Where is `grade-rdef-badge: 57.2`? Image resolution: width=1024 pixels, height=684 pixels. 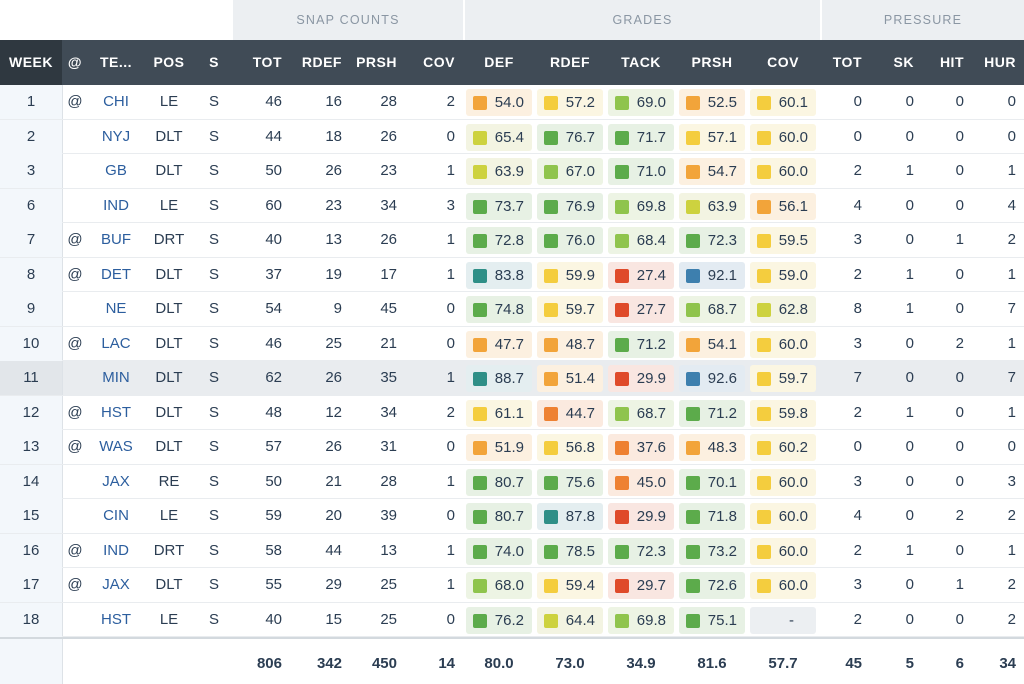 grade-rdef-badge: 57.2 is located at coordinates (570, 102).